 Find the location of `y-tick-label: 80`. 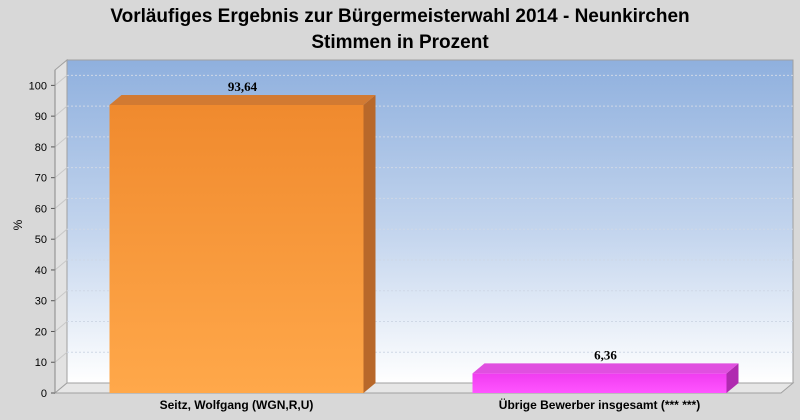

y-tick-label: 80 is located at coordinates (41, 148).